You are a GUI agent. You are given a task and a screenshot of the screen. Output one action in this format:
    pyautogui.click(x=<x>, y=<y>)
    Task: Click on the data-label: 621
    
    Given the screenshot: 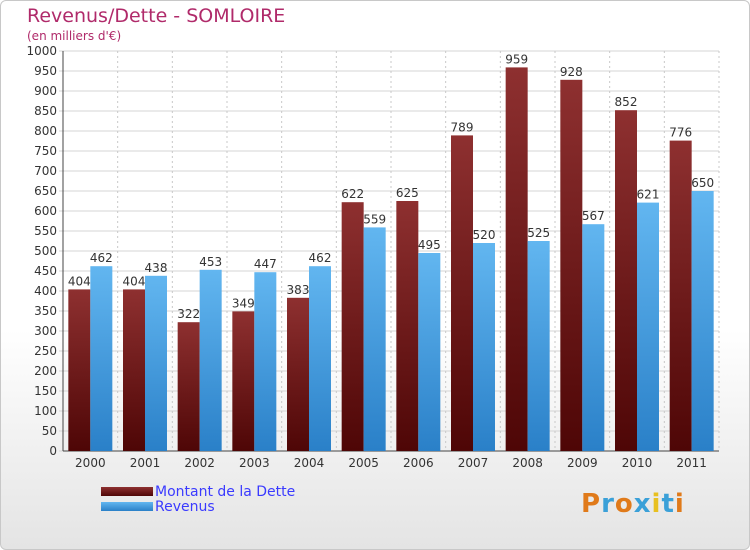 What is the action you would take?
    pyautogui.click(x=648, y=195)
    